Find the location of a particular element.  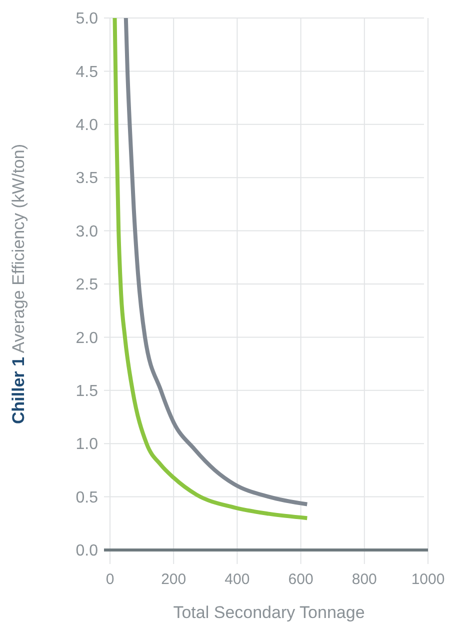

y-tick-label: 5.0 is located at coordinates (87, 19).